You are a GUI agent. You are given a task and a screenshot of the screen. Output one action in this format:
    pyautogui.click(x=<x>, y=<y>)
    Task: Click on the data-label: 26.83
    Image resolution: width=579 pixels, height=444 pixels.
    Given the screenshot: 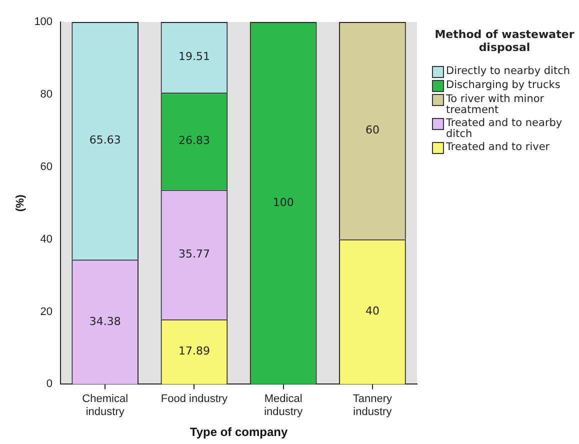 What is the action you would take?
    pyautogui.click(x=194, y=141)
    